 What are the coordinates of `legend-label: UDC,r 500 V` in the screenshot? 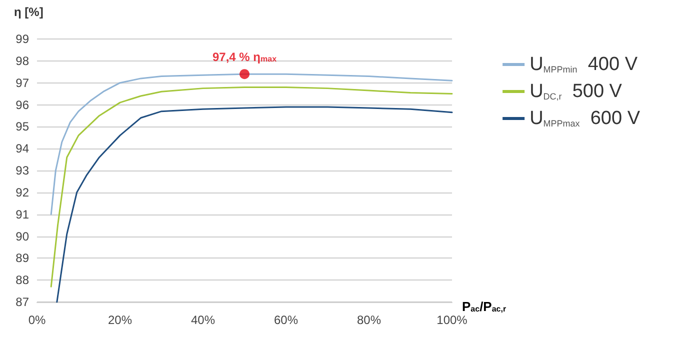 It's located at (576, 91).